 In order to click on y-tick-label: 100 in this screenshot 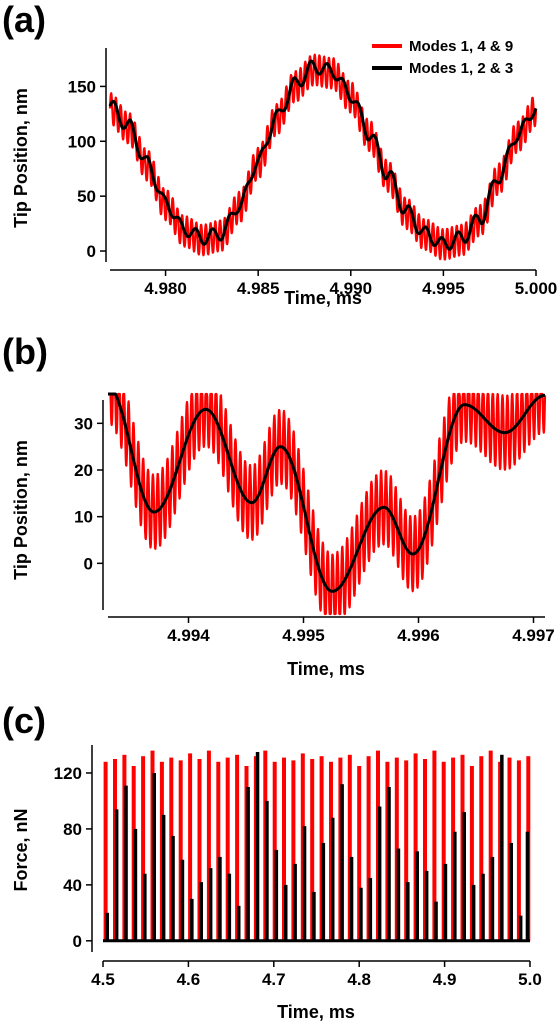, I will do `click(82, 141)`.